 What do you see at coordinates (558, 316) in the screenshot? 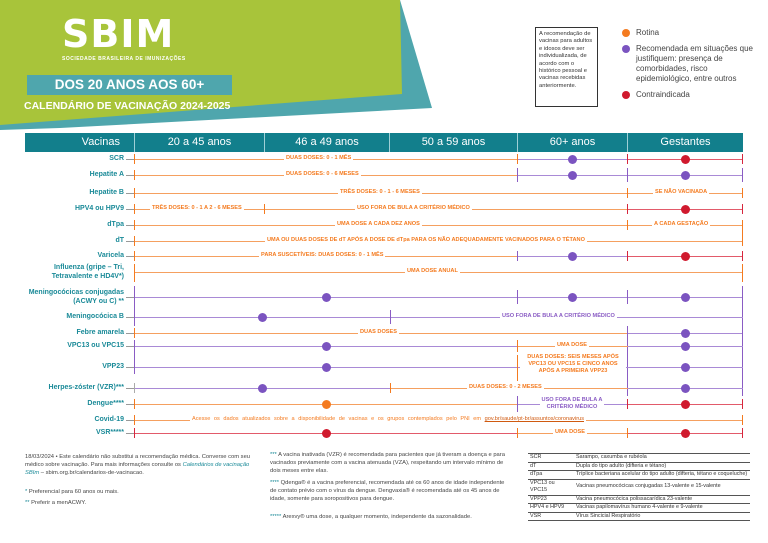
I see `row-text-meningococica-b: USO FORA DE BULA A CRITÉRIO MÉDICO` at bounding box center [558, 316].